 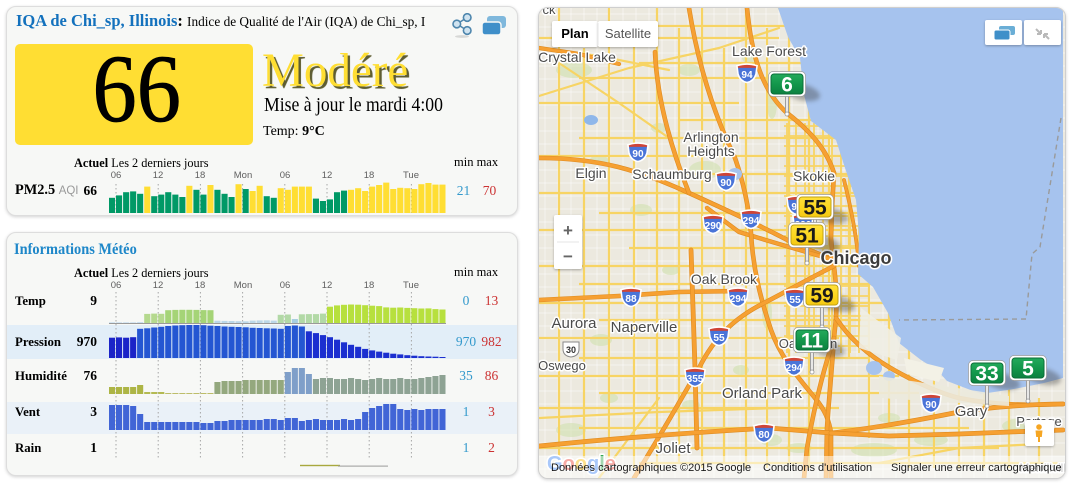 What do you see at coordinates (855, 258) in the screenshot?
I see `svg-text: Chicago` at bounding box center [855, 258].